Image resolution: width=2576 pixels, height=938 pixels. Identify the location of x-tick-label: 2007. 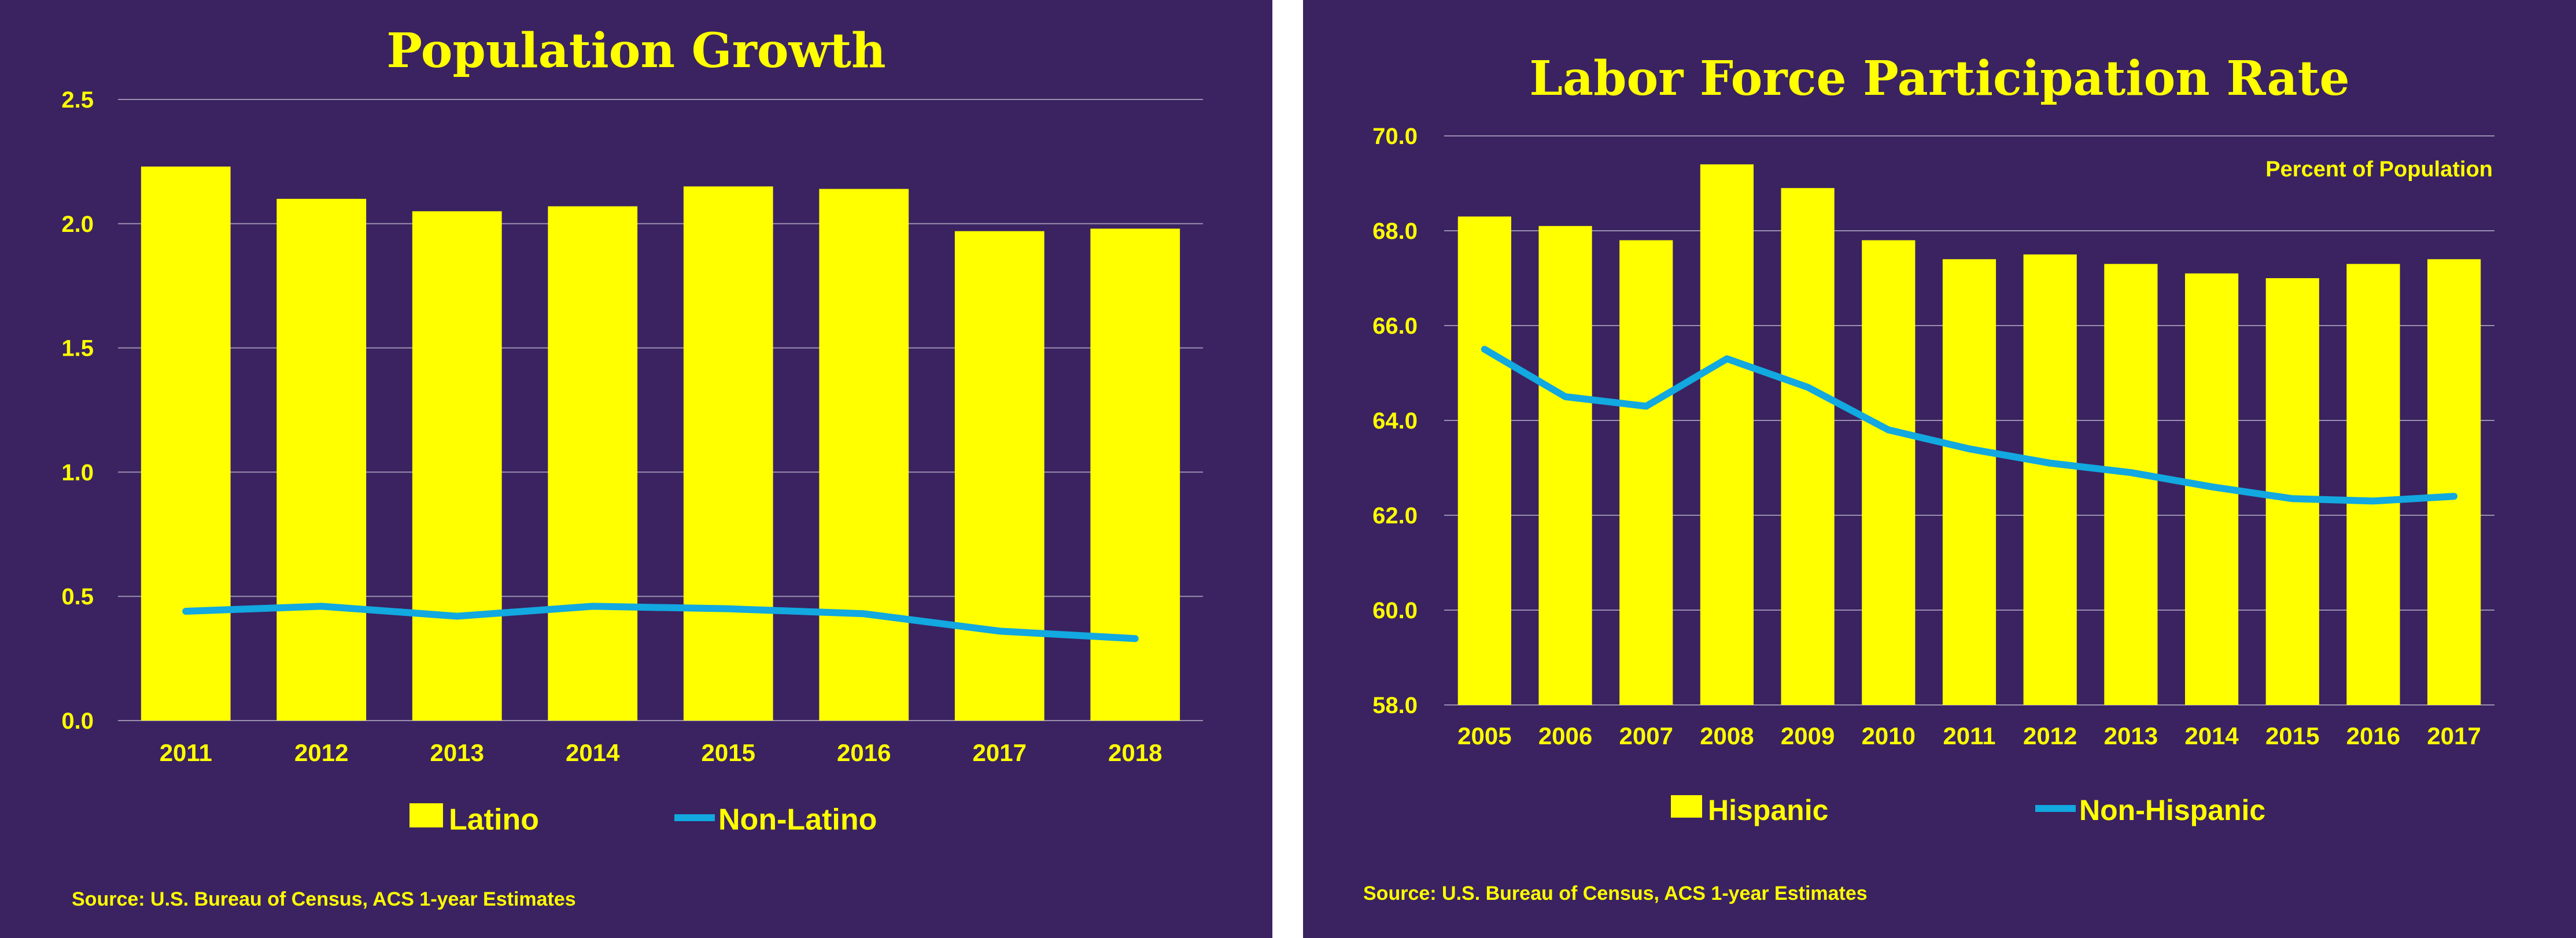
(1646, 735).